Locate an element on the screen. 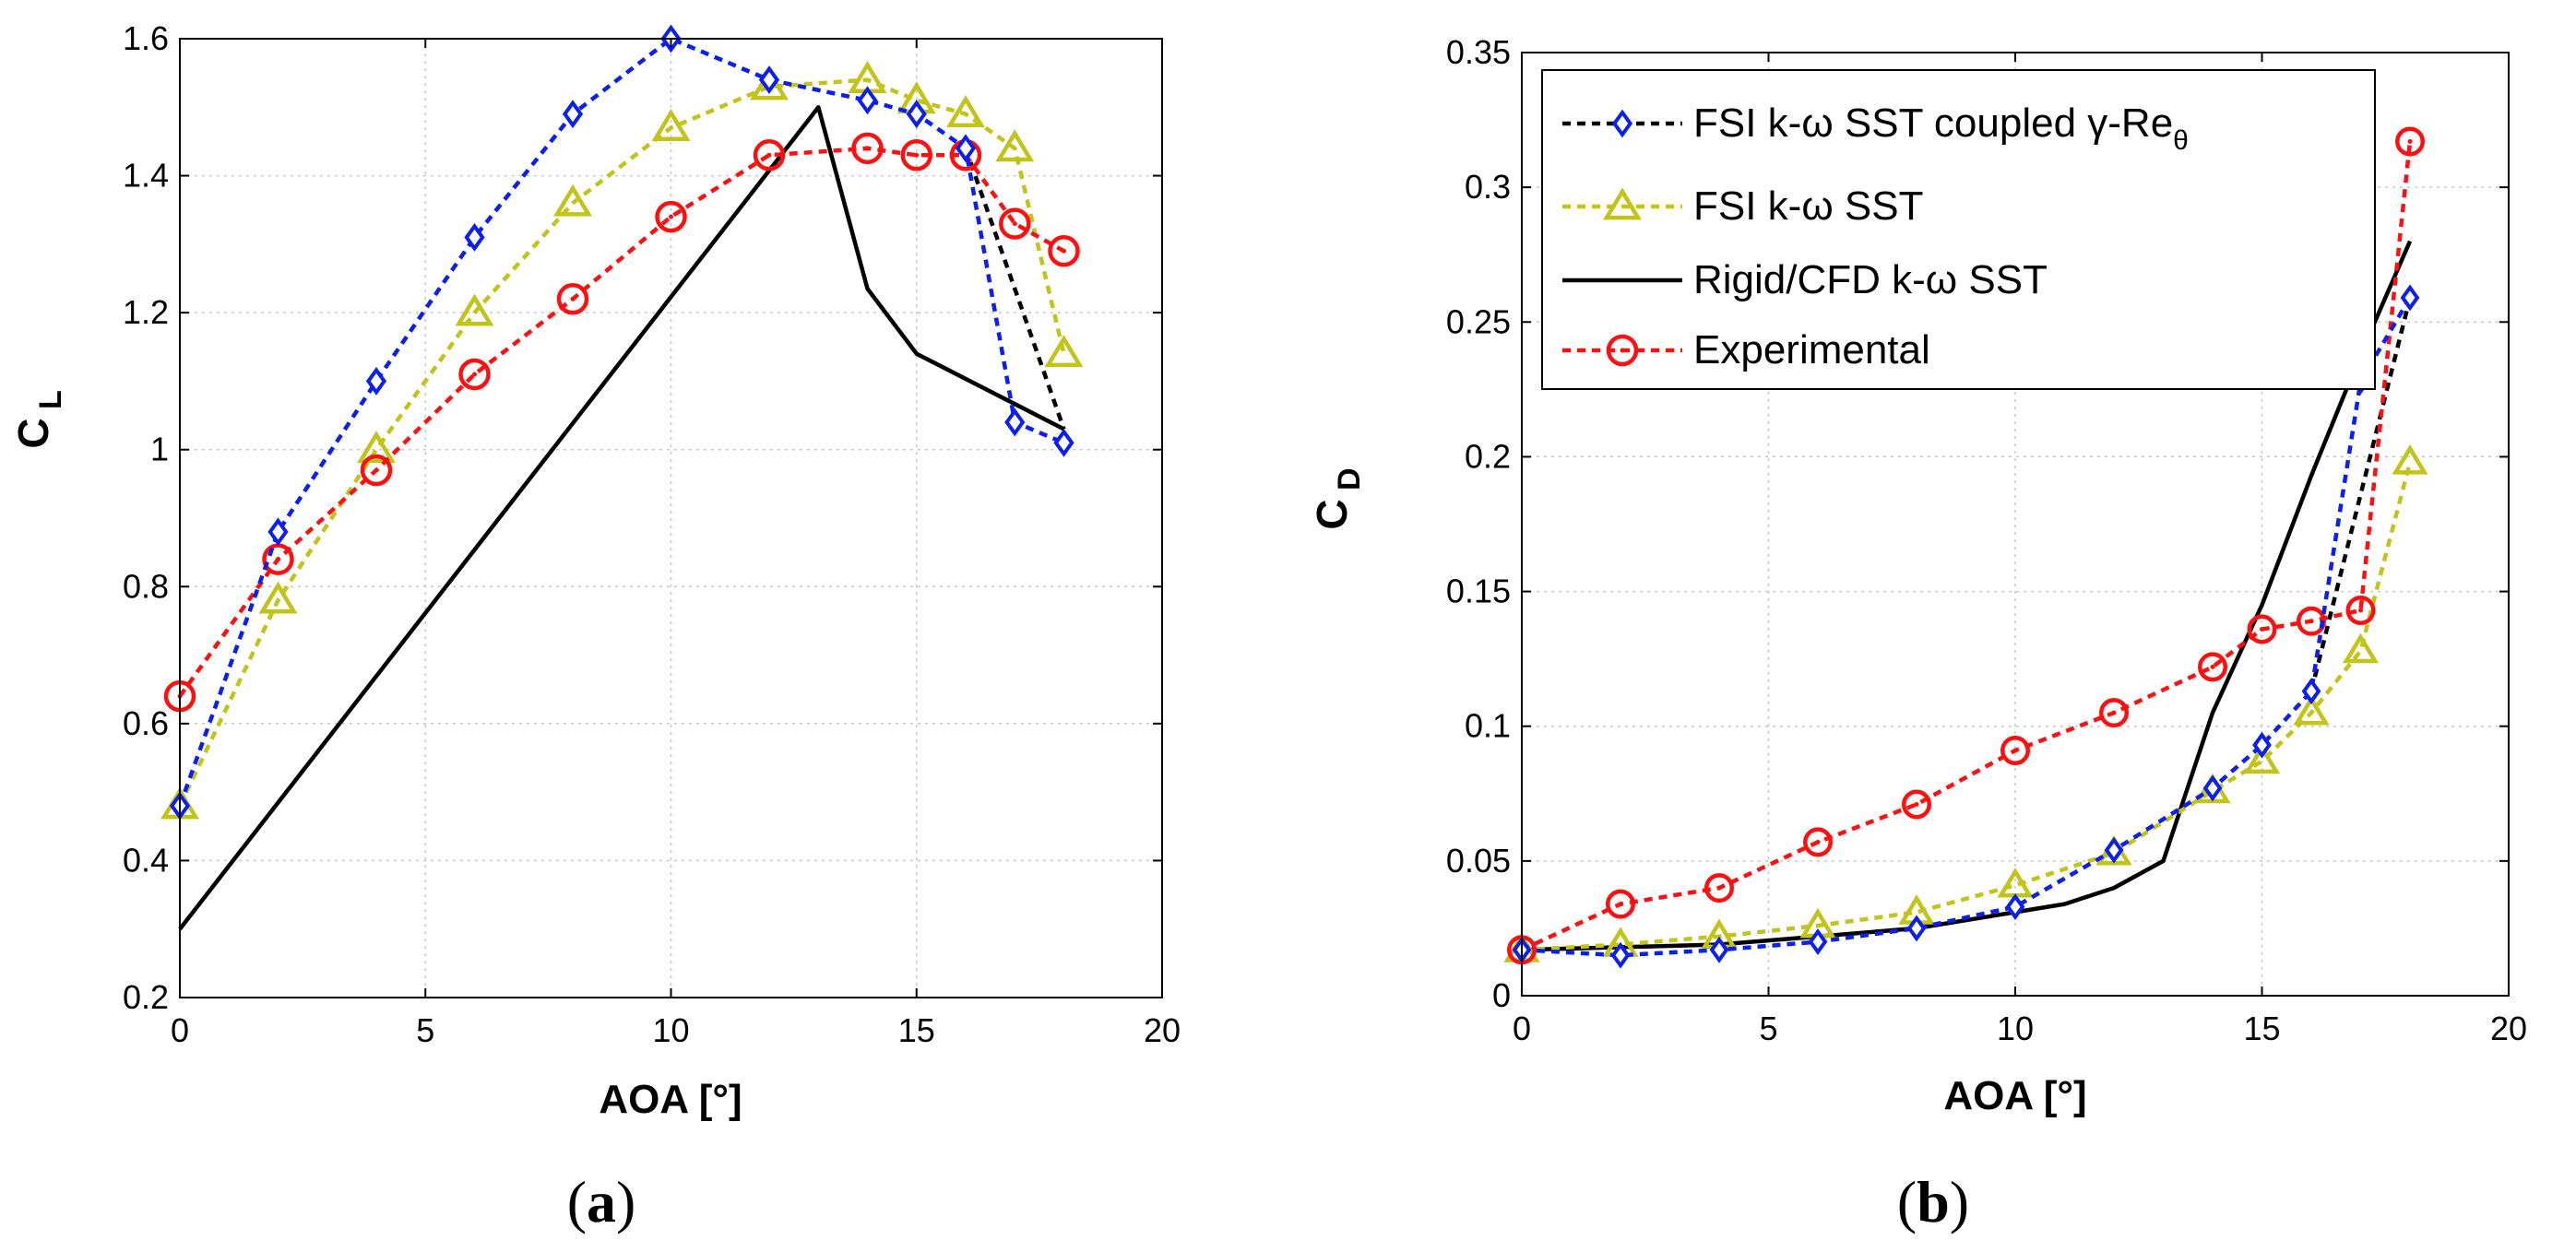 The width and height of the screenshot is (2576, 1252). y-tick-label: 0.15 is located at coordinates (1478, 591).